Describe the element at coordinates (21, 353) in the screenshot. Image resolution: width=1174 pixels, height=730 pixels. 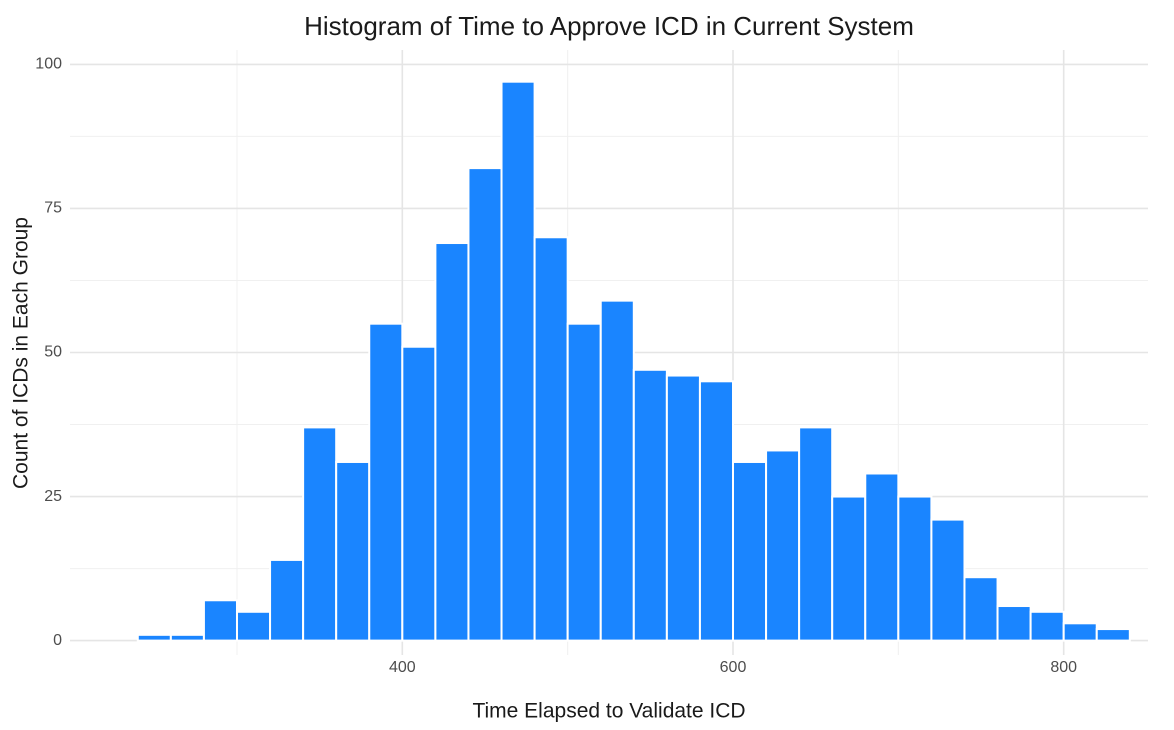
I see `y-axis-title: Count of ICDs in Each Group` at that location.